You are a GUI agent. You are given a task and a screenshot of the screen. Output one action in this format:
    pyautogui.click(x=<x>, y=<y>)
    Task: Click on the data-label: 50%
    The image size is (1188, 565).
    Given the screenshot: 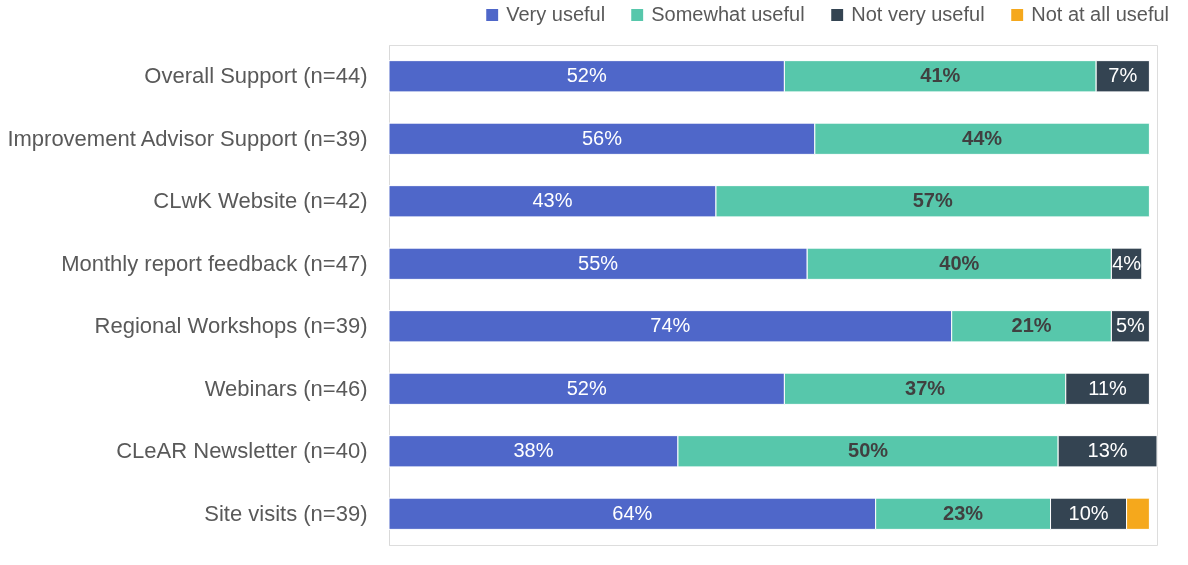 What is the action you would take?
    pyautogui.click(x=868, y=450)
    